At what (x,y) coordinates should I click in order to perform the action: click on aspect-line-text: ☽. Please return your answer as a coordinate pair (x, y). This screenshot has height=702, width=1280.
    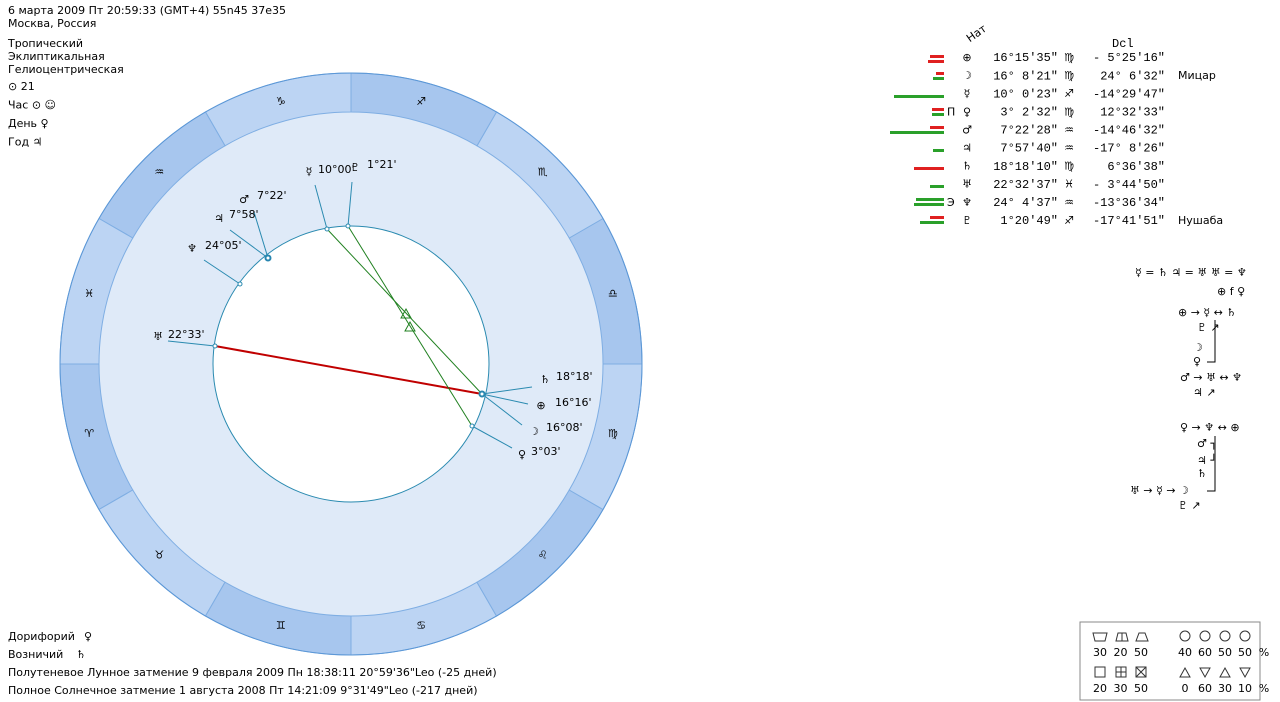
    Looking at the image, I should click on (1198, 347).